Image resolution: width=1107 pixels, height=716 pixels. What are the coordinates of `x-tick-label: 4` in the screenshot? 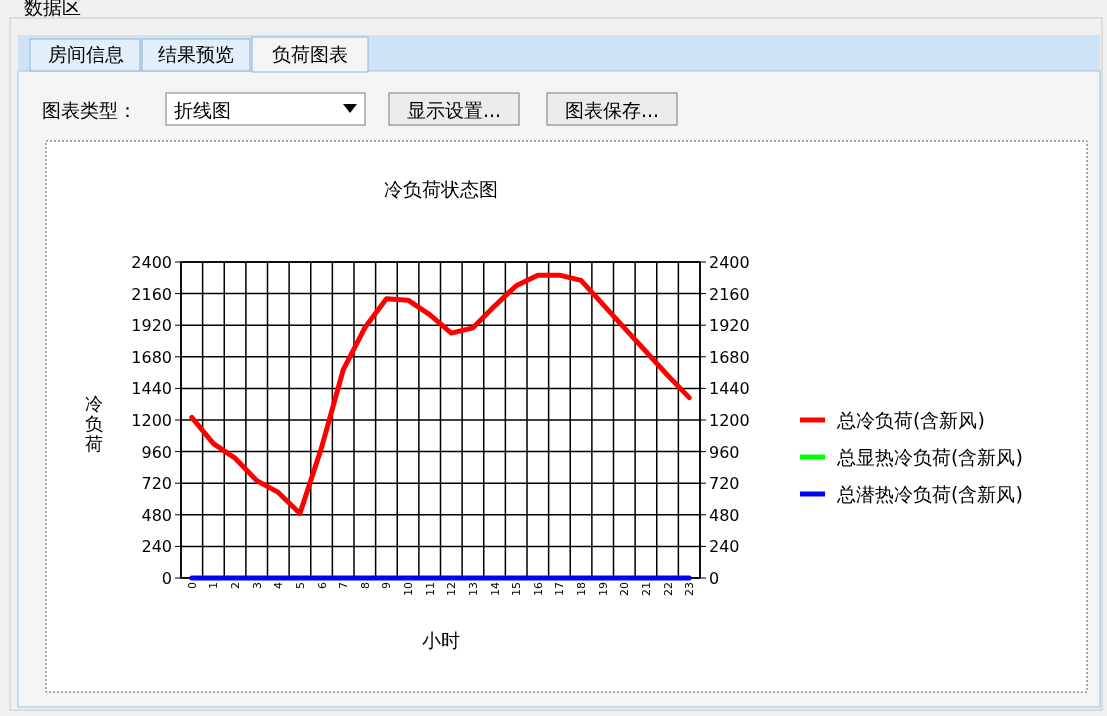 It's located at (279, 585).